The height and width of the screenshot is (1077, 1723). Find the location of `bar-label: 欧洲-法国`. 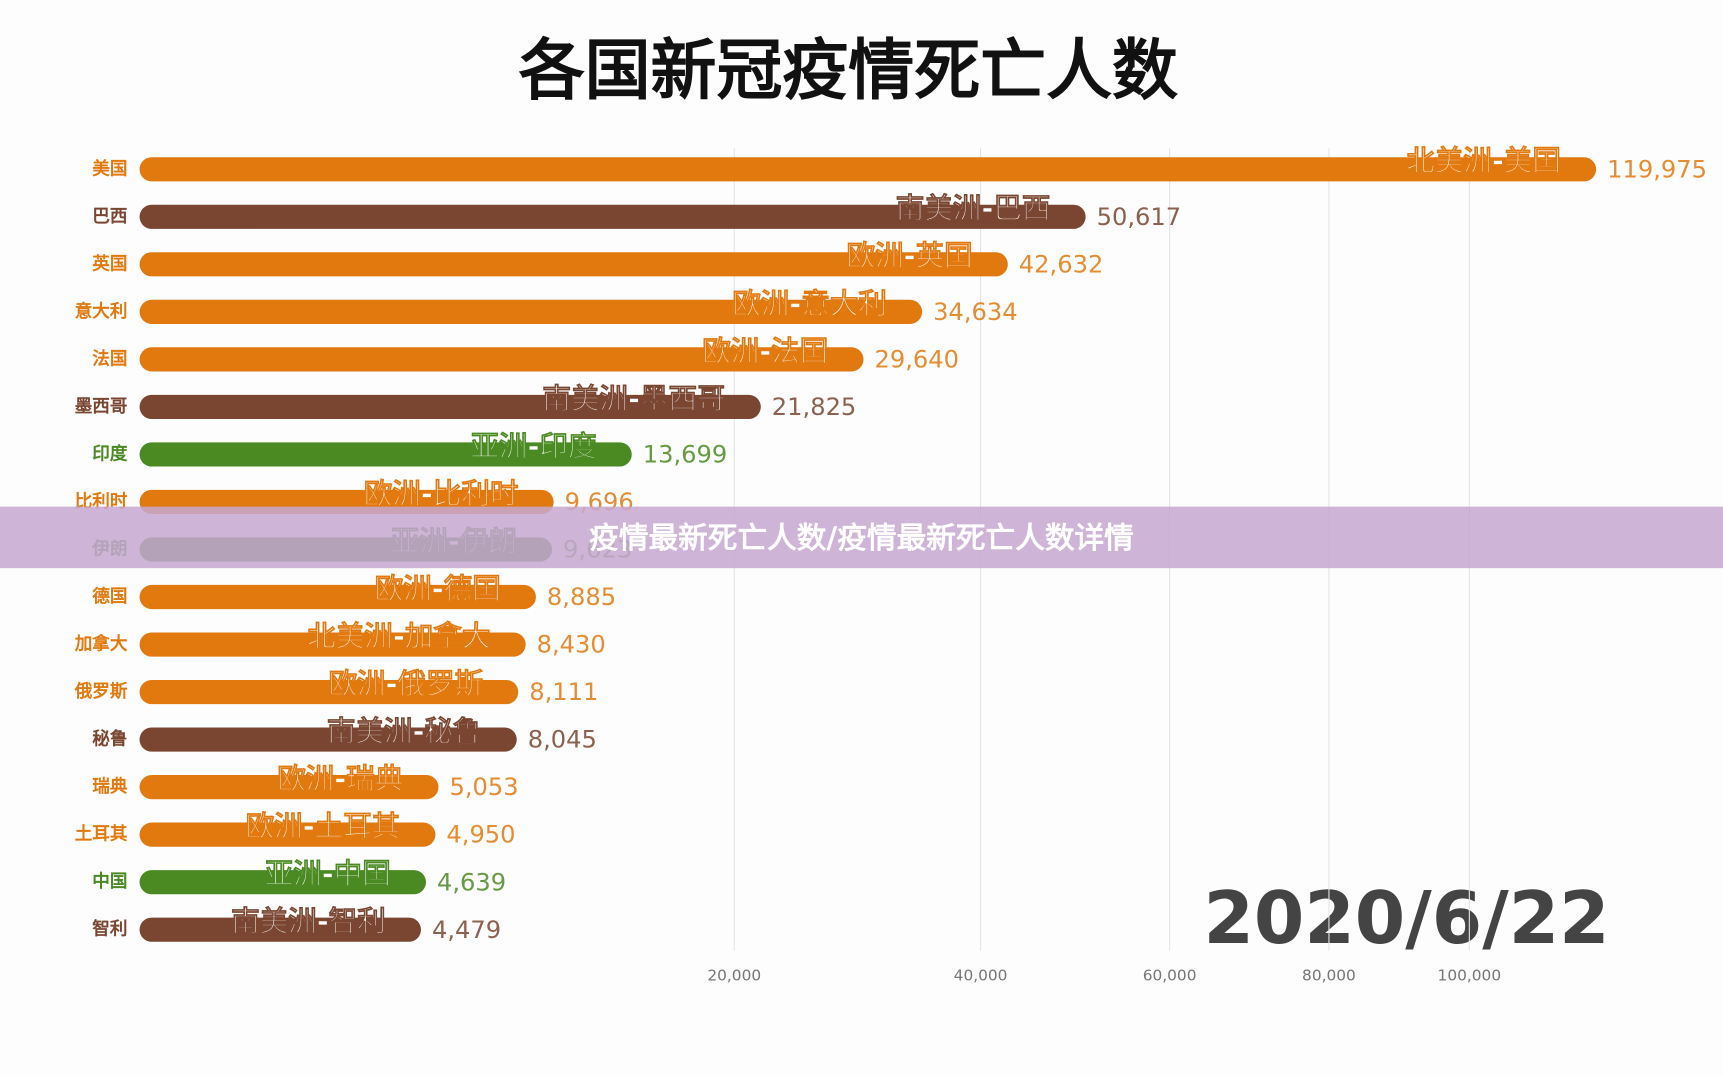

bar-label: 欧洲-法国 is located at coordinates (765, 351).